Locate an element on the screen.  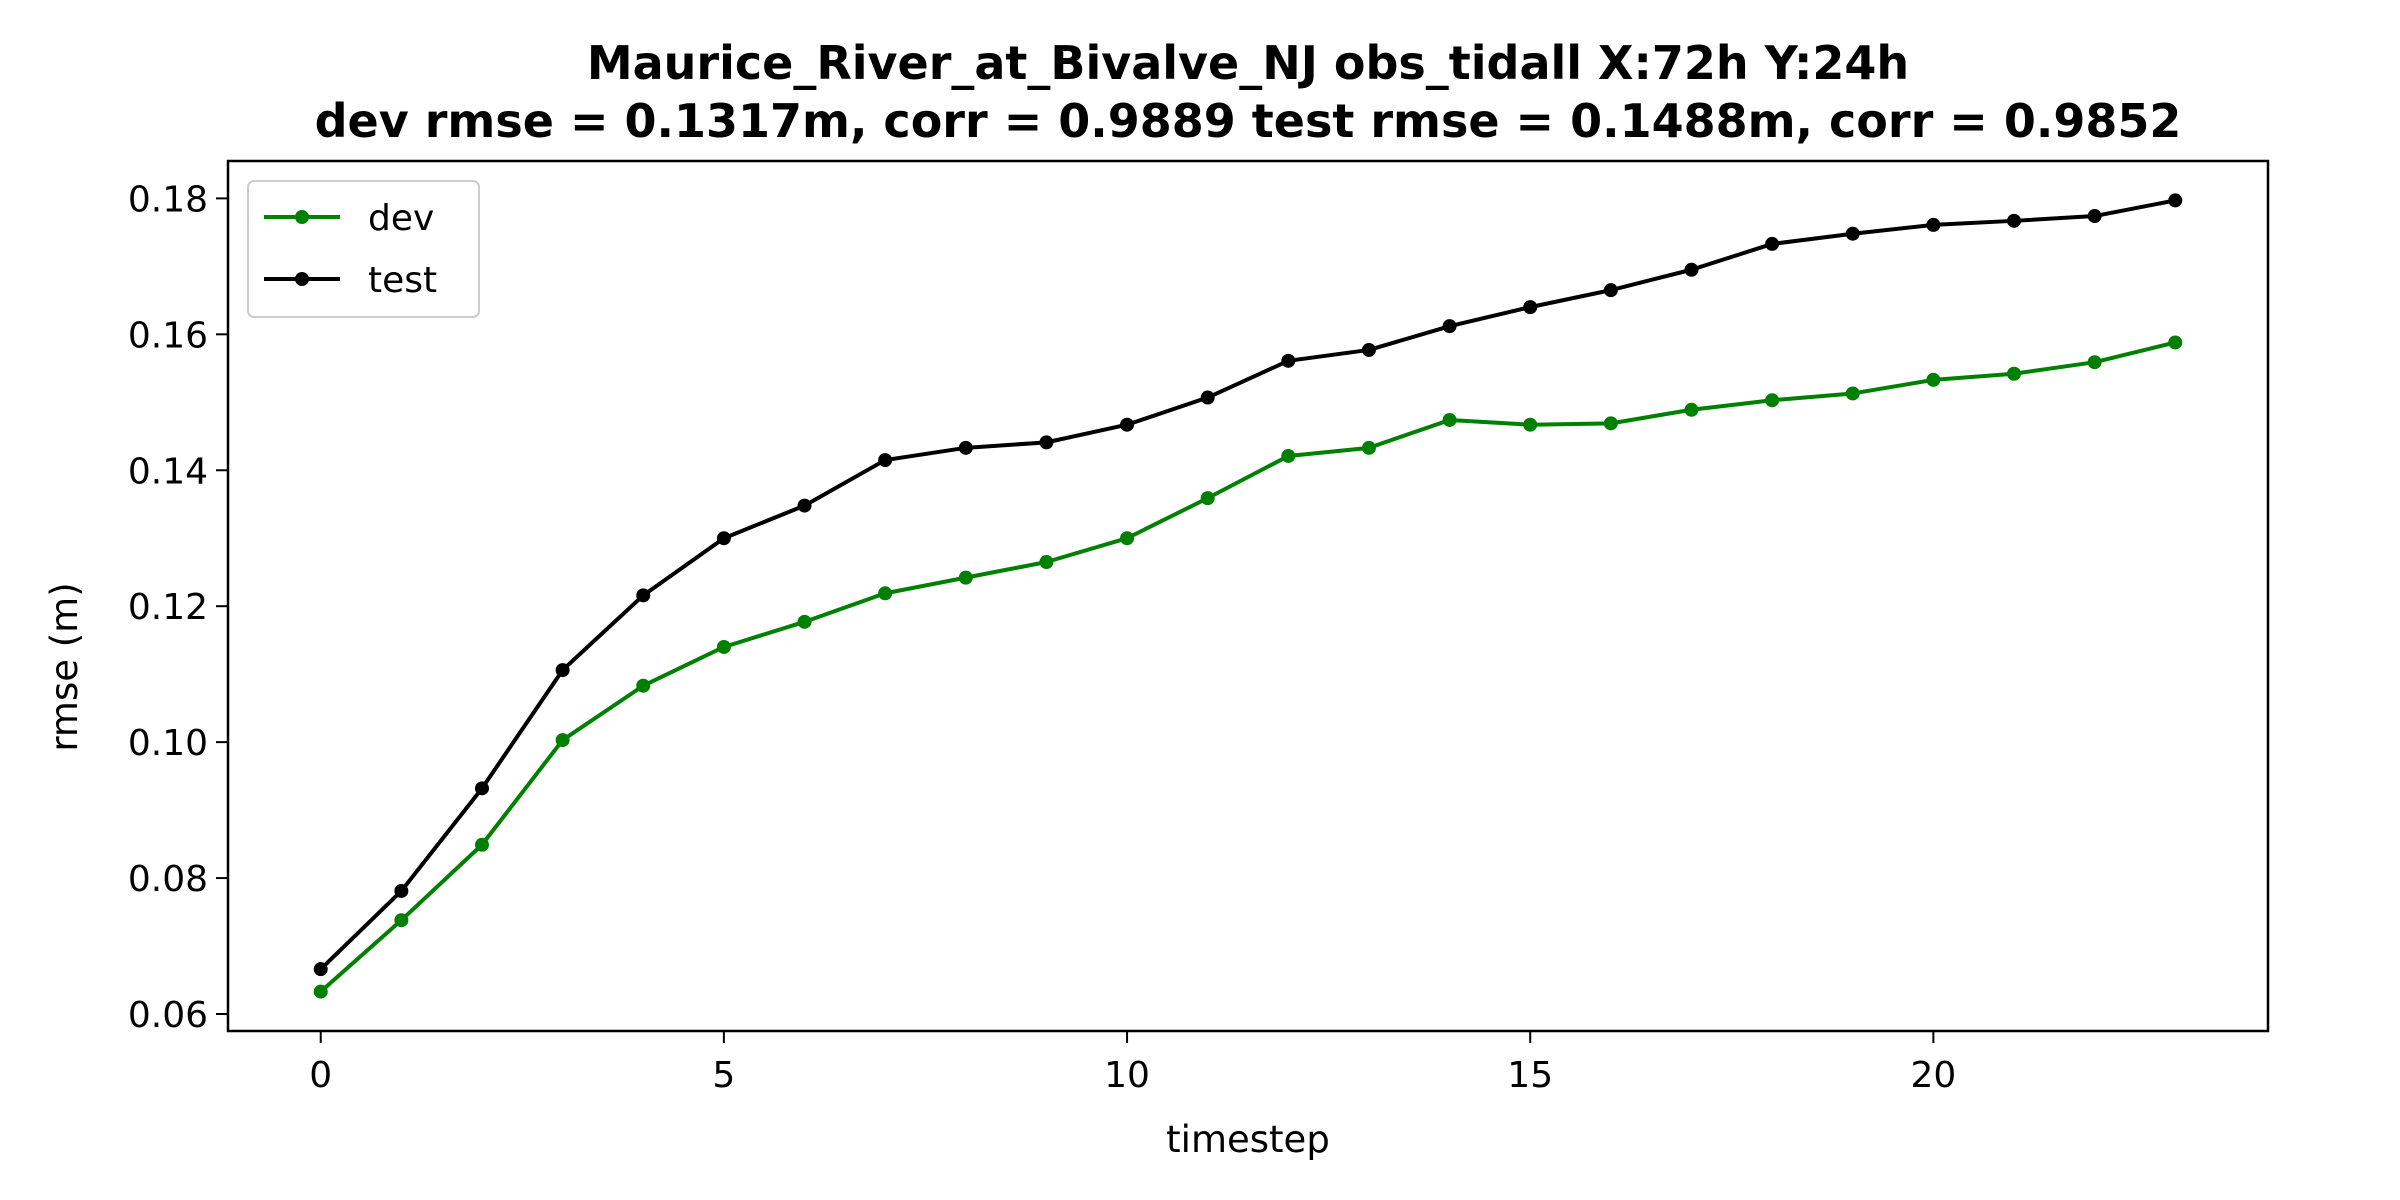
legend-label-test: test is located at coordinates (402, 280).